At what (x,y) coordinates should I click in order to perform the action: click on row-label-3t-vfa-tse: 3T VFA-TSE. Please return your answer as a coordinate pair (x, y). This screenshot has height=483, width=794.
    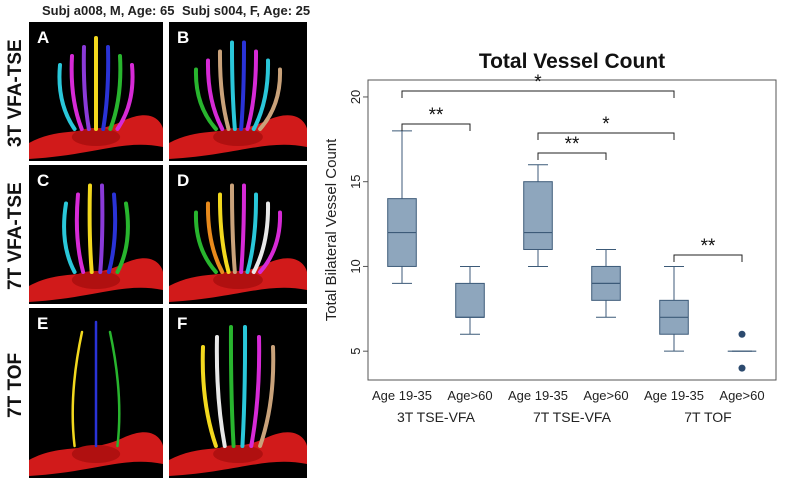
    Looking at the image, I should click on (15, 93).